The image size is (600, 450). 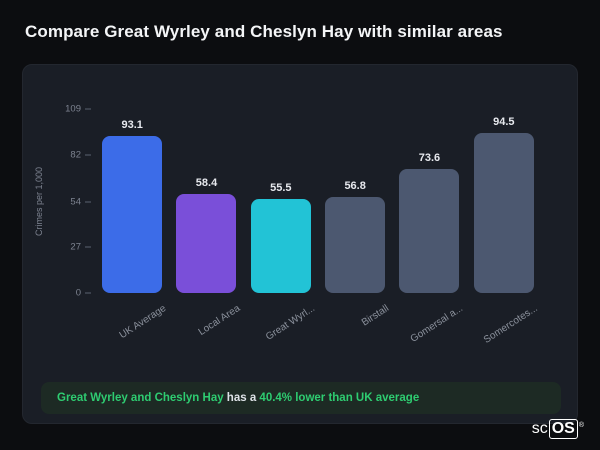 I want to click on x-axis-label: Local Area, so click(x=219, y=320).